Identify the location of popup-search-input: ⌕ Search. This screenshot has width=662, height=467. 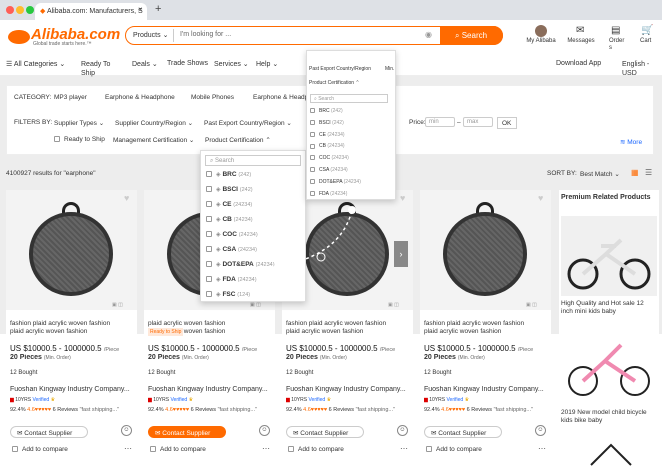
(349, 98).